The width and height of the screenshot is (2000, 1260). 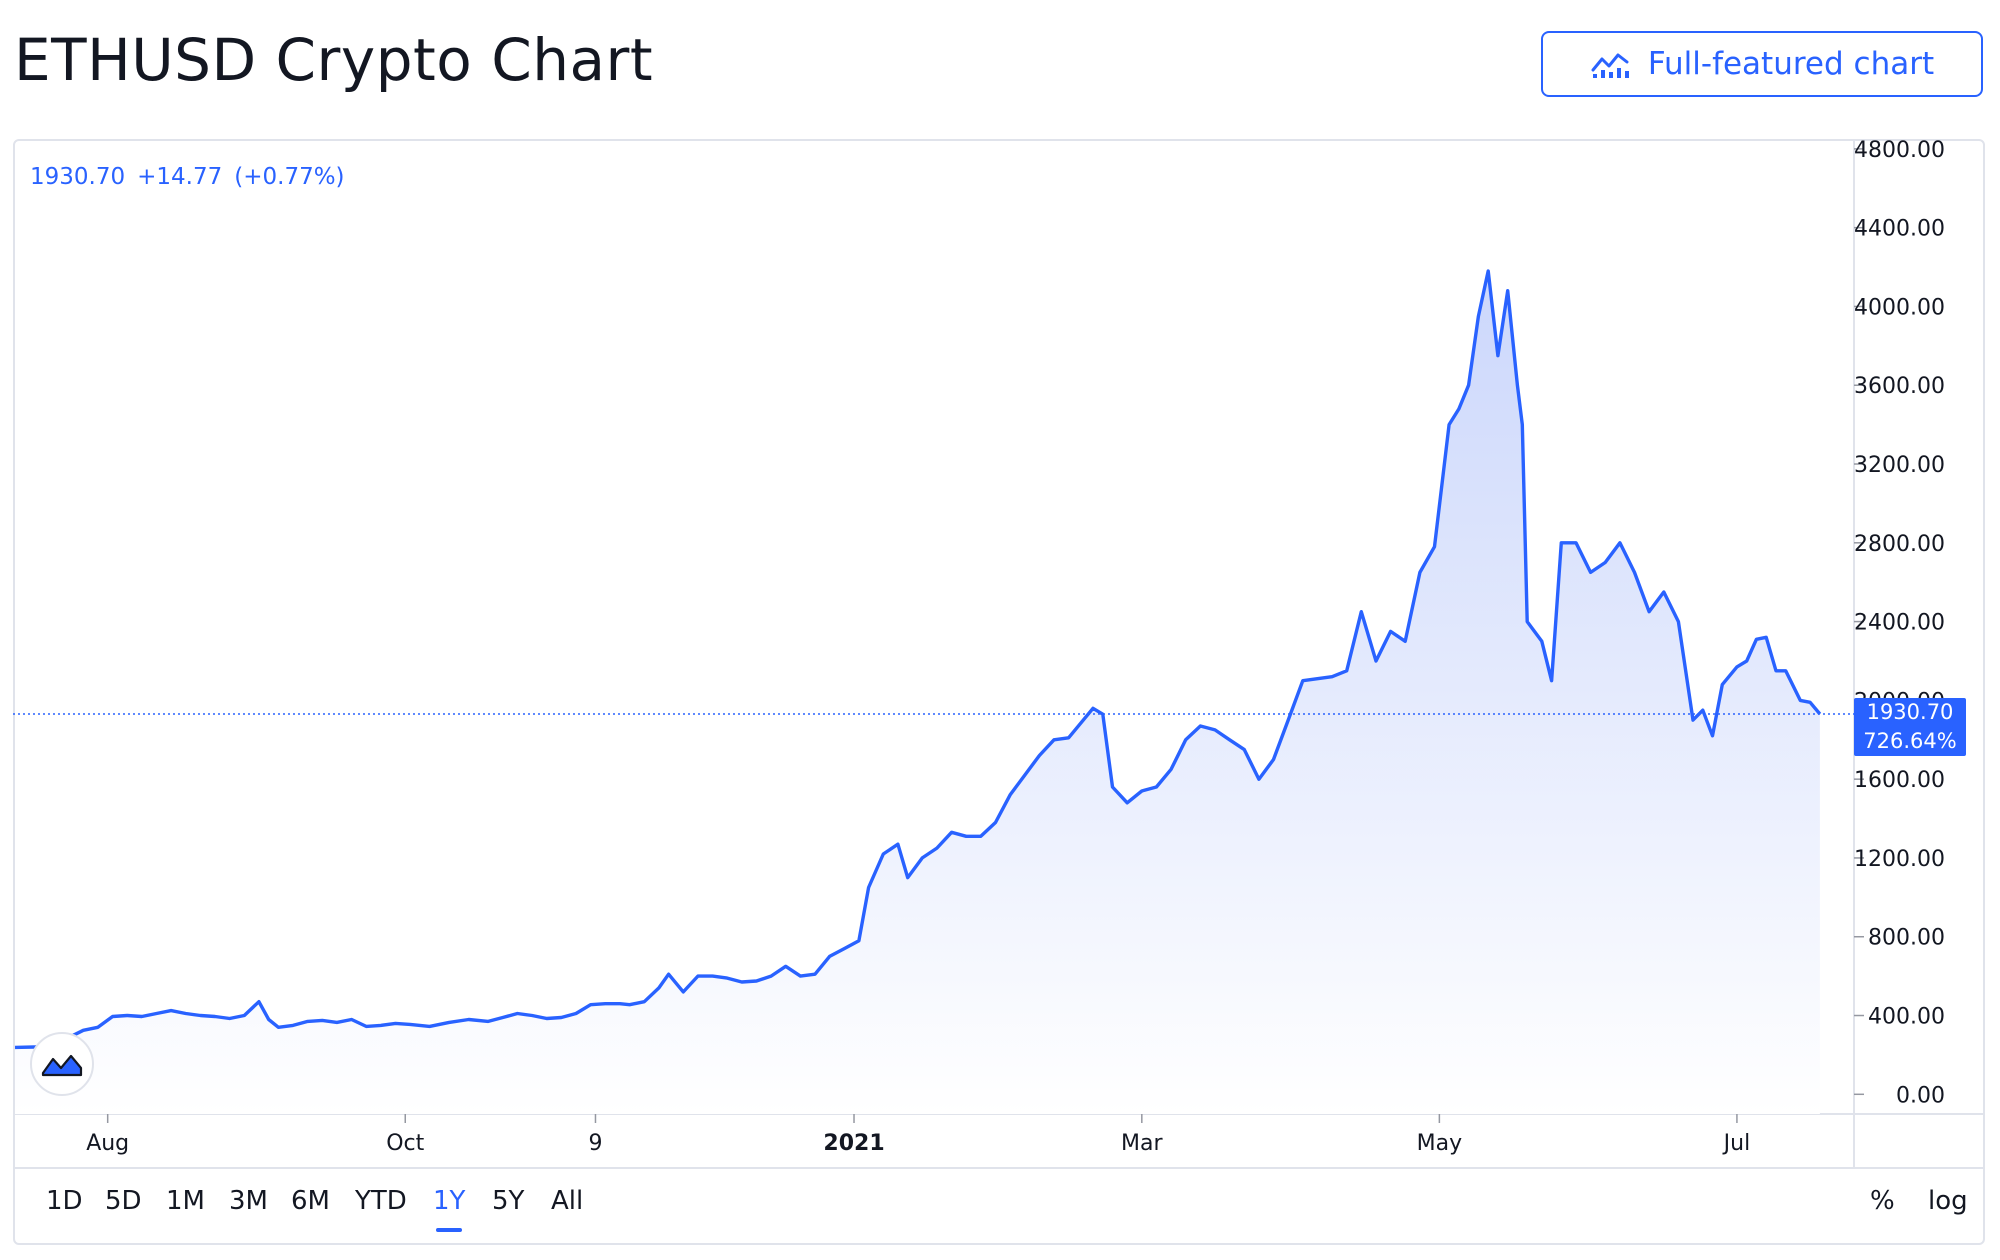 I want to click on legend-change: +14.77, so click(x=180, y=177).